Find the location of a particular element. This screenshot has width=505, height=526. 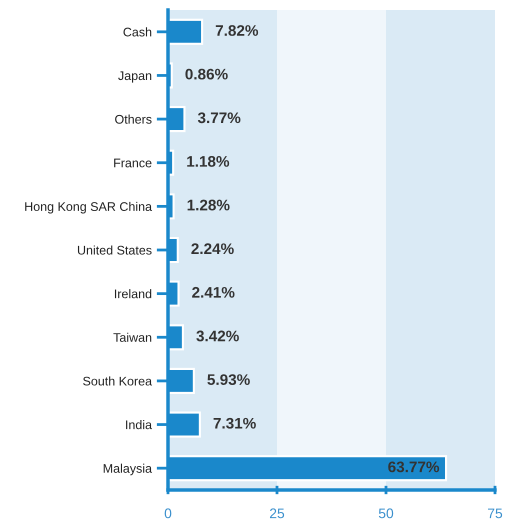

data-label: 3.77% is located at coordinates (219, 118).